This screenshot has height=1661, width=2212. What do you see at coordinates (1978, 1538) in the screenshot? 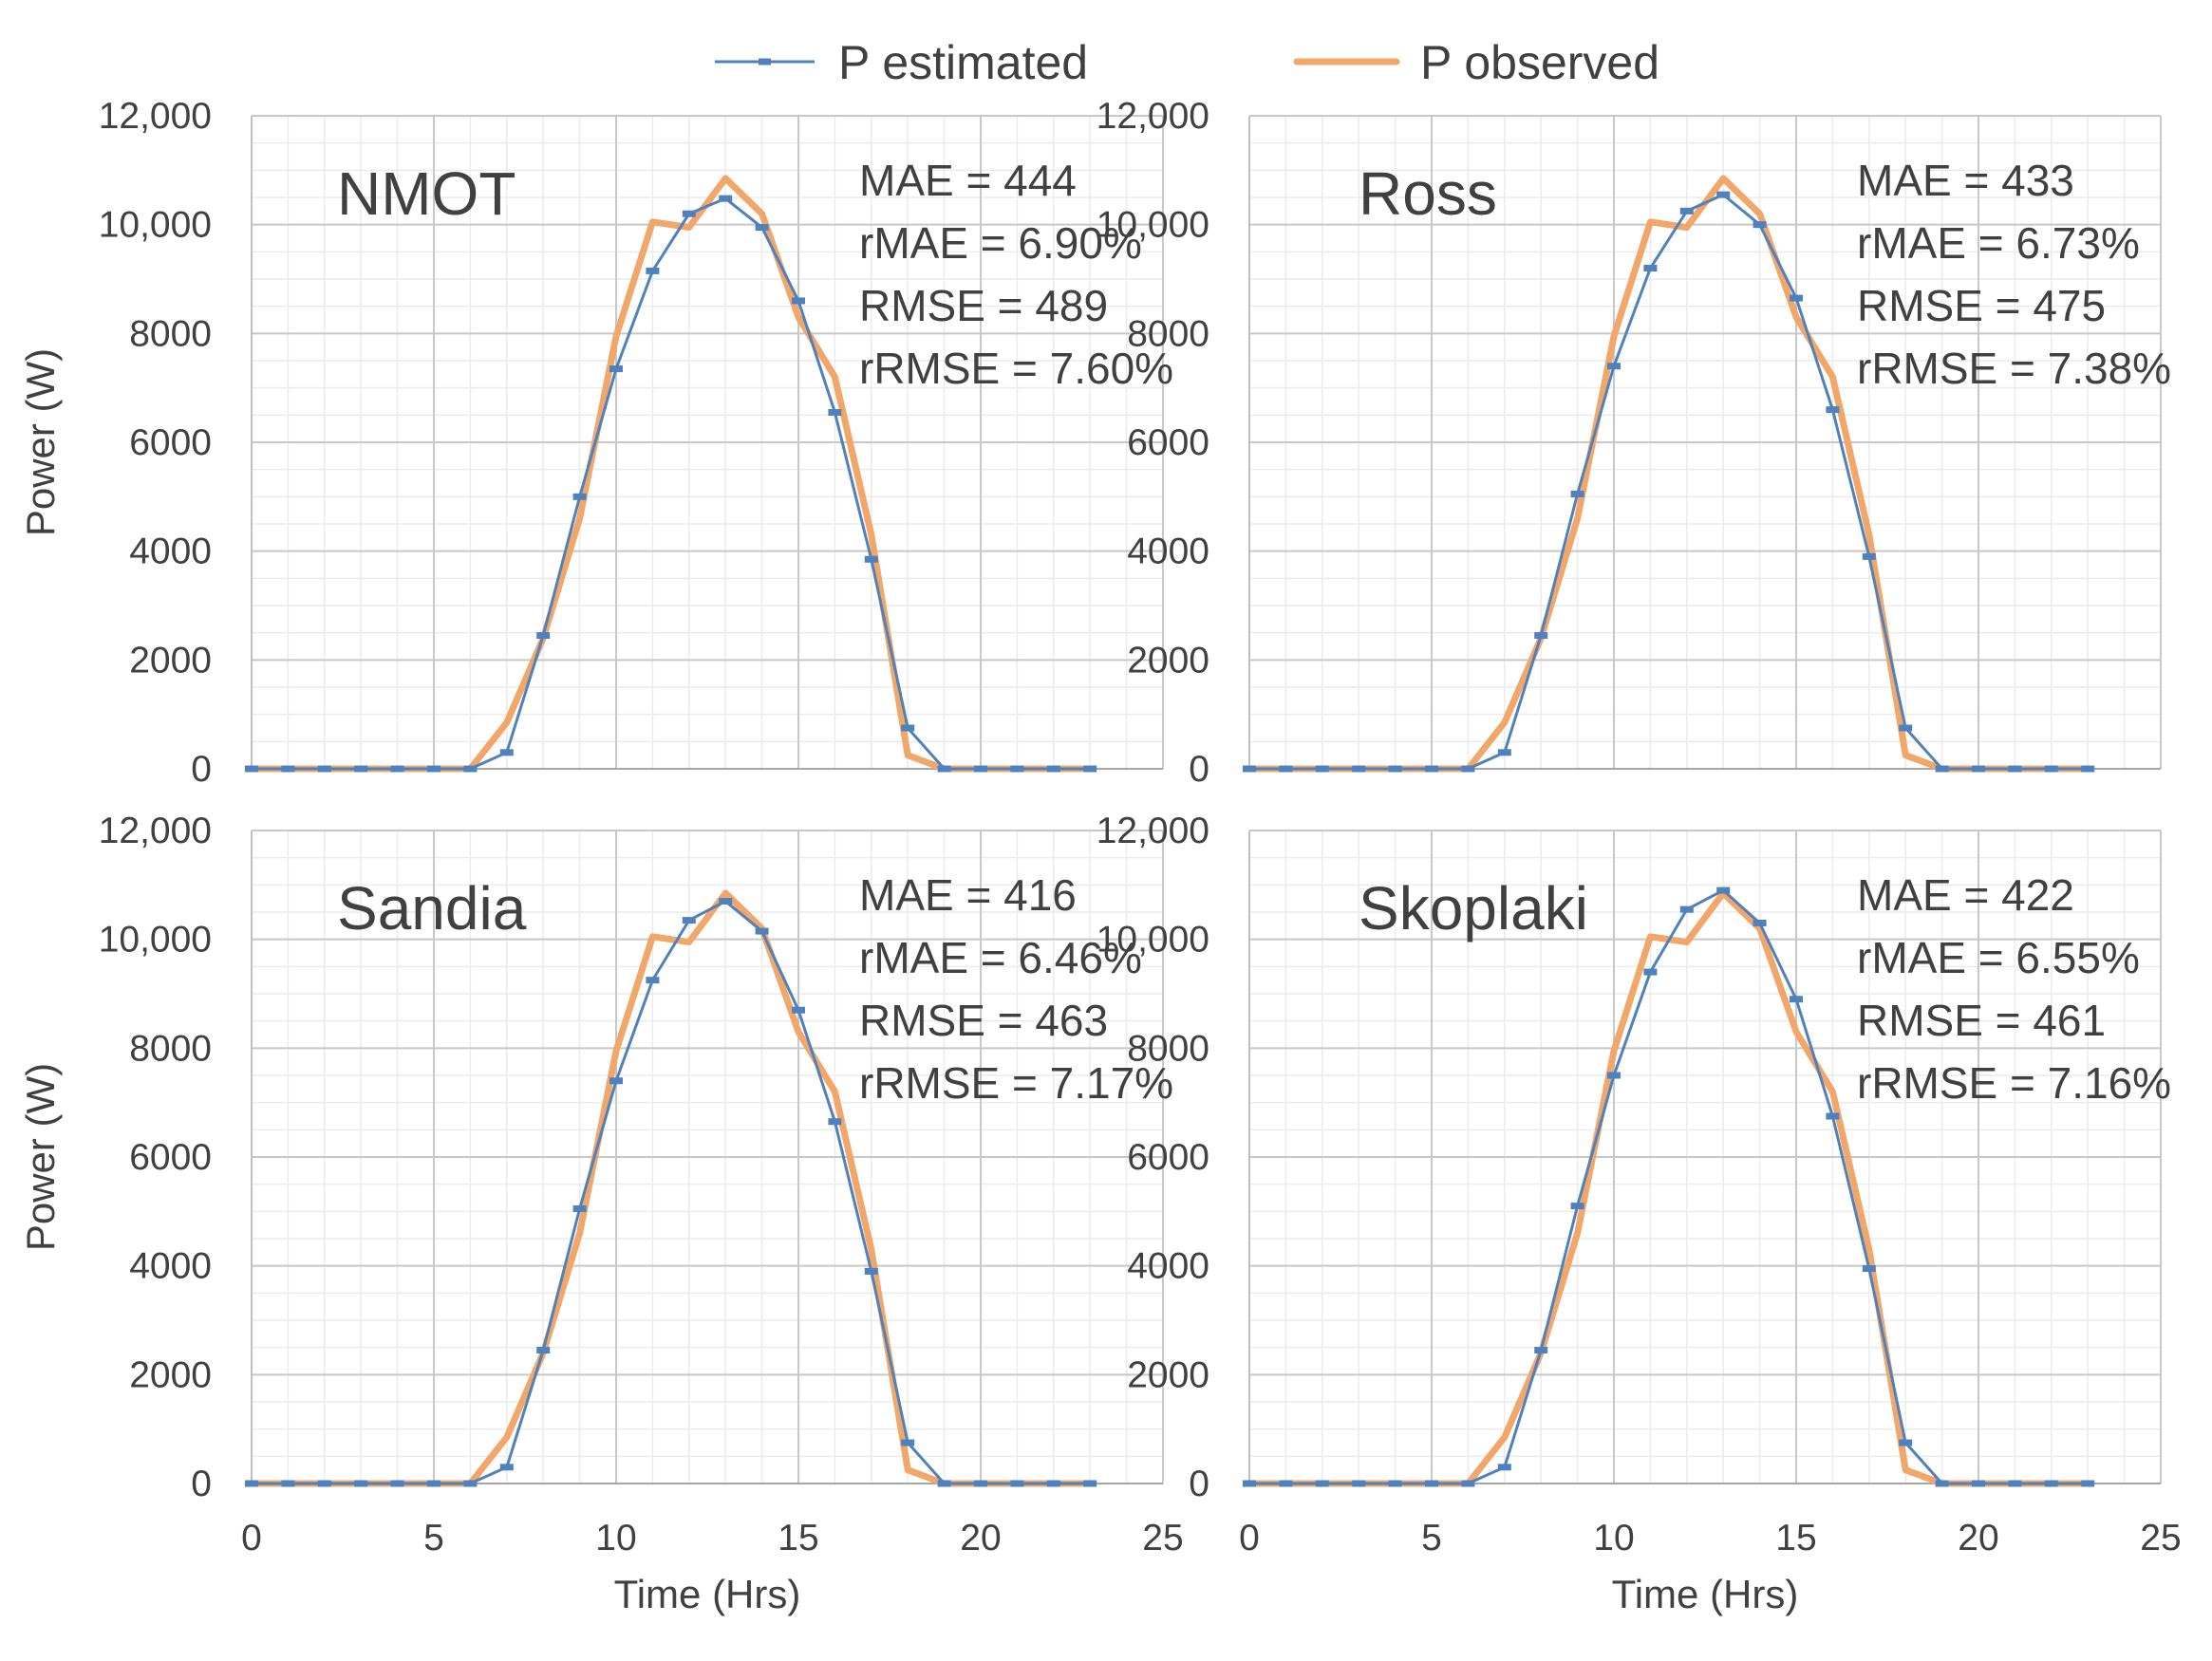
I see `x-tick-label: 20` at bounding box center [1978, 1538].